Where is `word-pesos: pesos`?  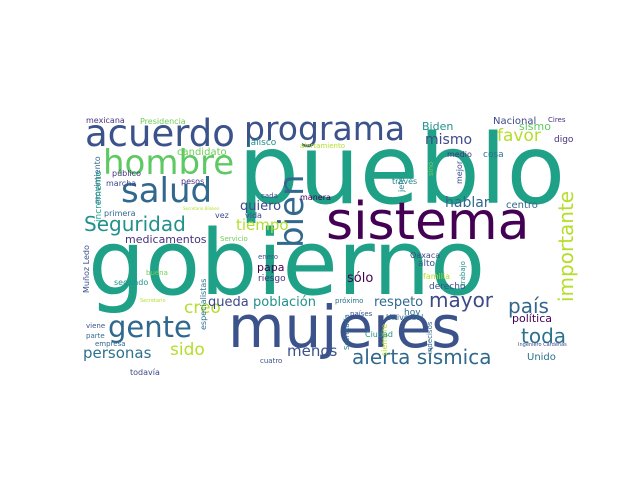
word-pesos: pesos is located at coordinates (193, 181).